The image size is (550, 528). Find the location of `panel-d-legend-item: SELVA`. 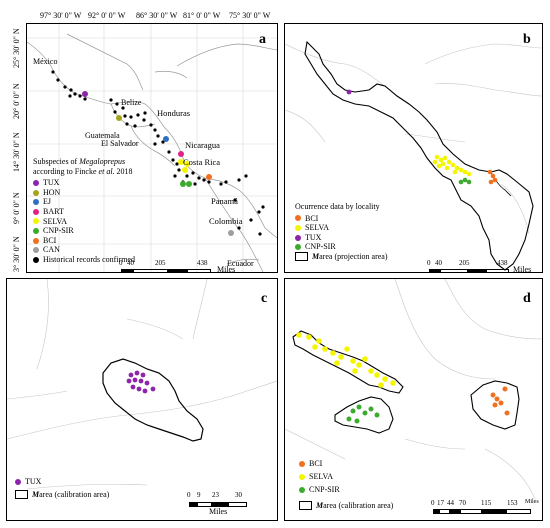

panel-d-legend-item: SELVA is located at coordinates (346, 476).